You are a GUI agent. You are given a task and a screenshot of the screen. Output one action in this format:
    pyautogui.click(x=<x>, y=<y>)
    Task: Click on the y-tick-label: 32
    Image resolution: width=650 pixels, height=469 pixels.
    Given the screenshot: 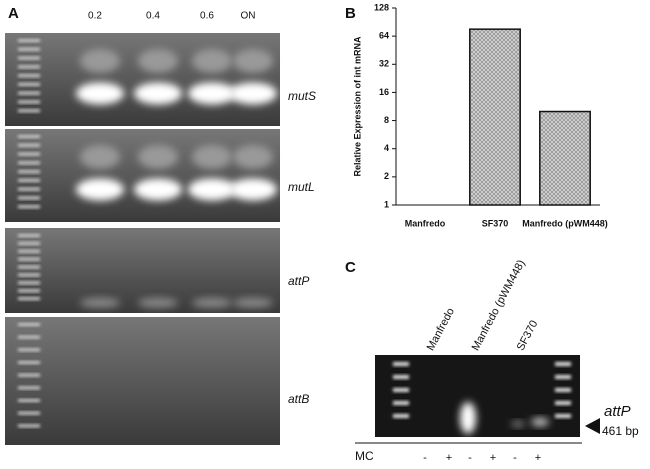 What is the action you would take?
    pyautogui.click(x=384, y=64)
    